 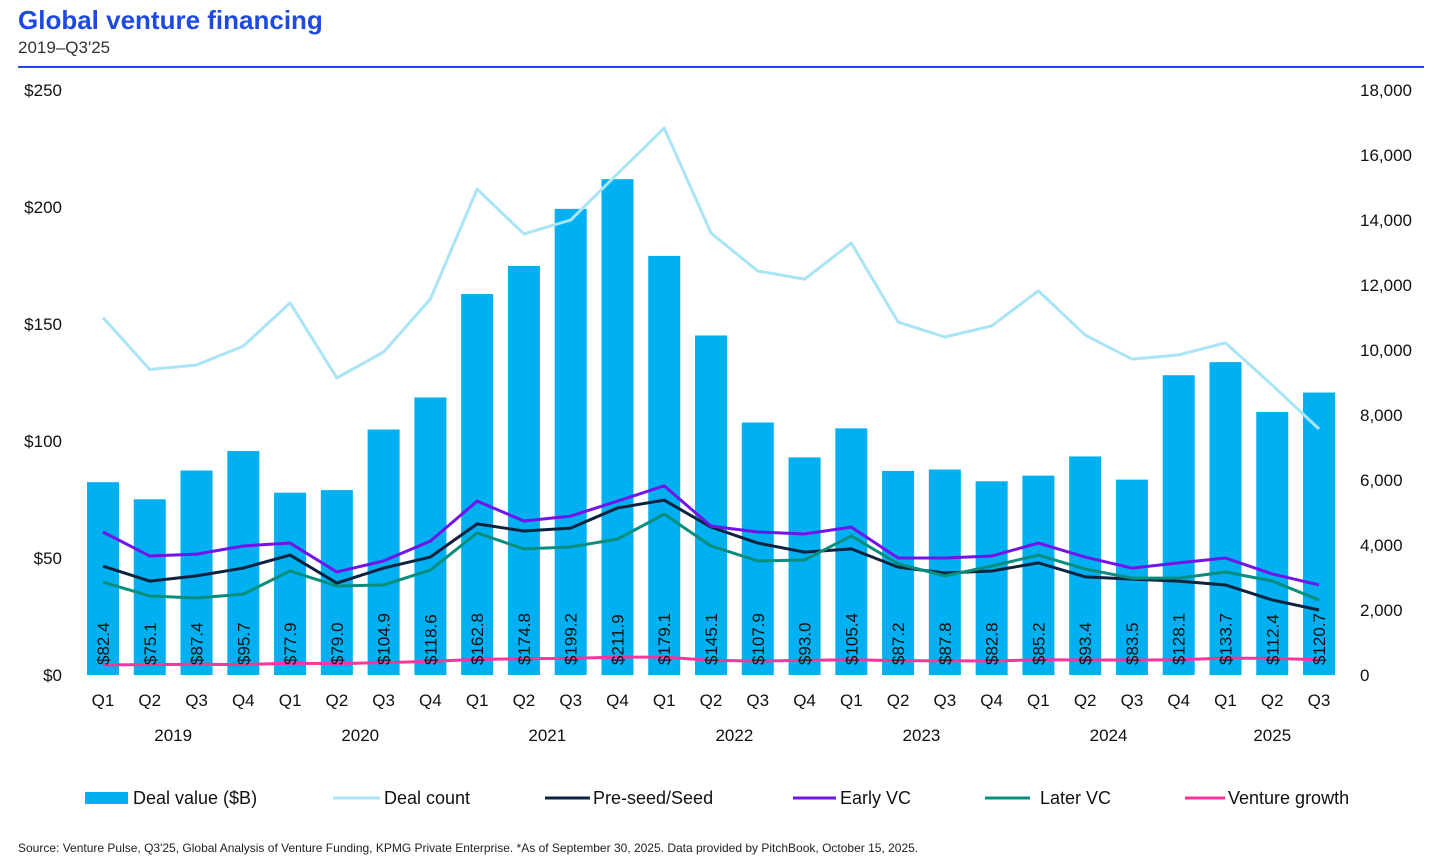 What do you see at coordinates (1085, 643) in the screenshot?
I see `bar-value-label: $93.4` at bounding box center [1085, 643].